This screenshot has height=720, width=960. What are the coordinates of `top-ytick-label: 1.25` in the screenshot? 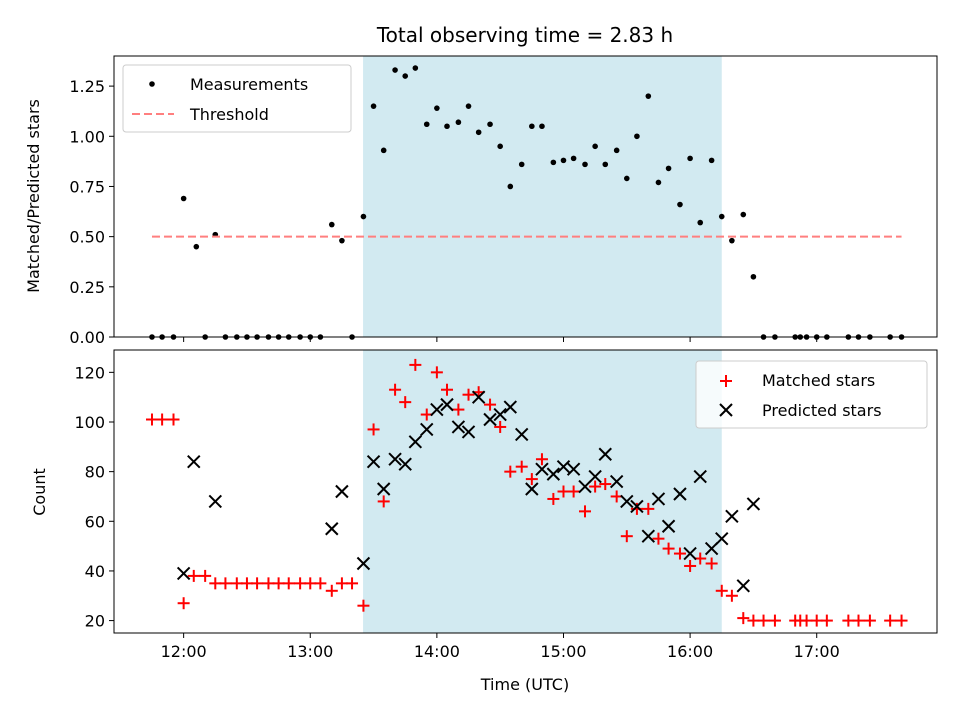 It's located at (87, 86).